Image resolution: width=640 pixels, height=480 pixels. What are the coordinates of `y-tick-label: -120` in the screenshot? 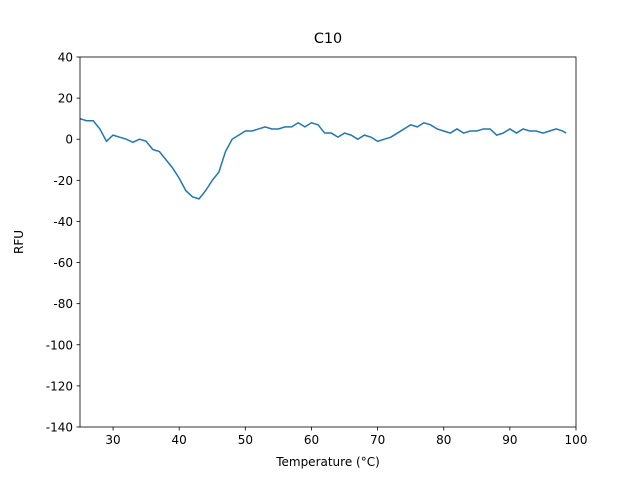 It's located at (59, 386).